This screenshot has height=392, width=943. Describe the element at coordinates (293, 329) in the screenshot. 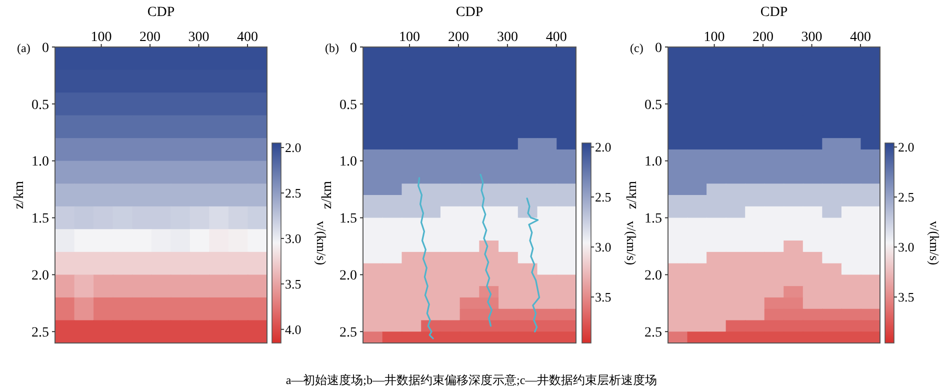

I see `color-bar-label: 4.0` at that location.